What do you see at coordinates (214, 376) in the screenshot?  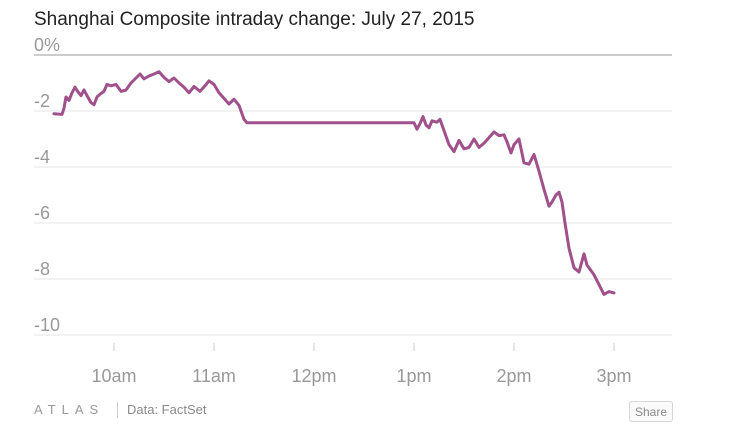 I see `x-tick-label: 11am` at bounding box center [214, 376].